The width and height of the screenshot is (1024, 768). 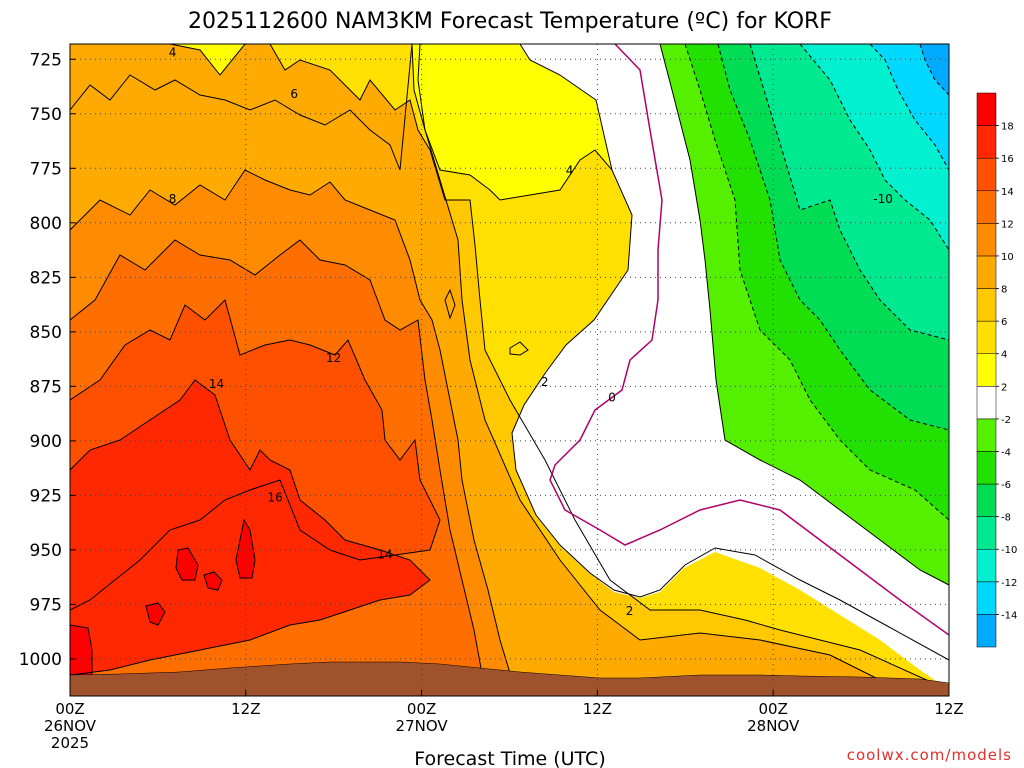 I want to click on colorbar-label: 2, so click(x=1004, y=387).